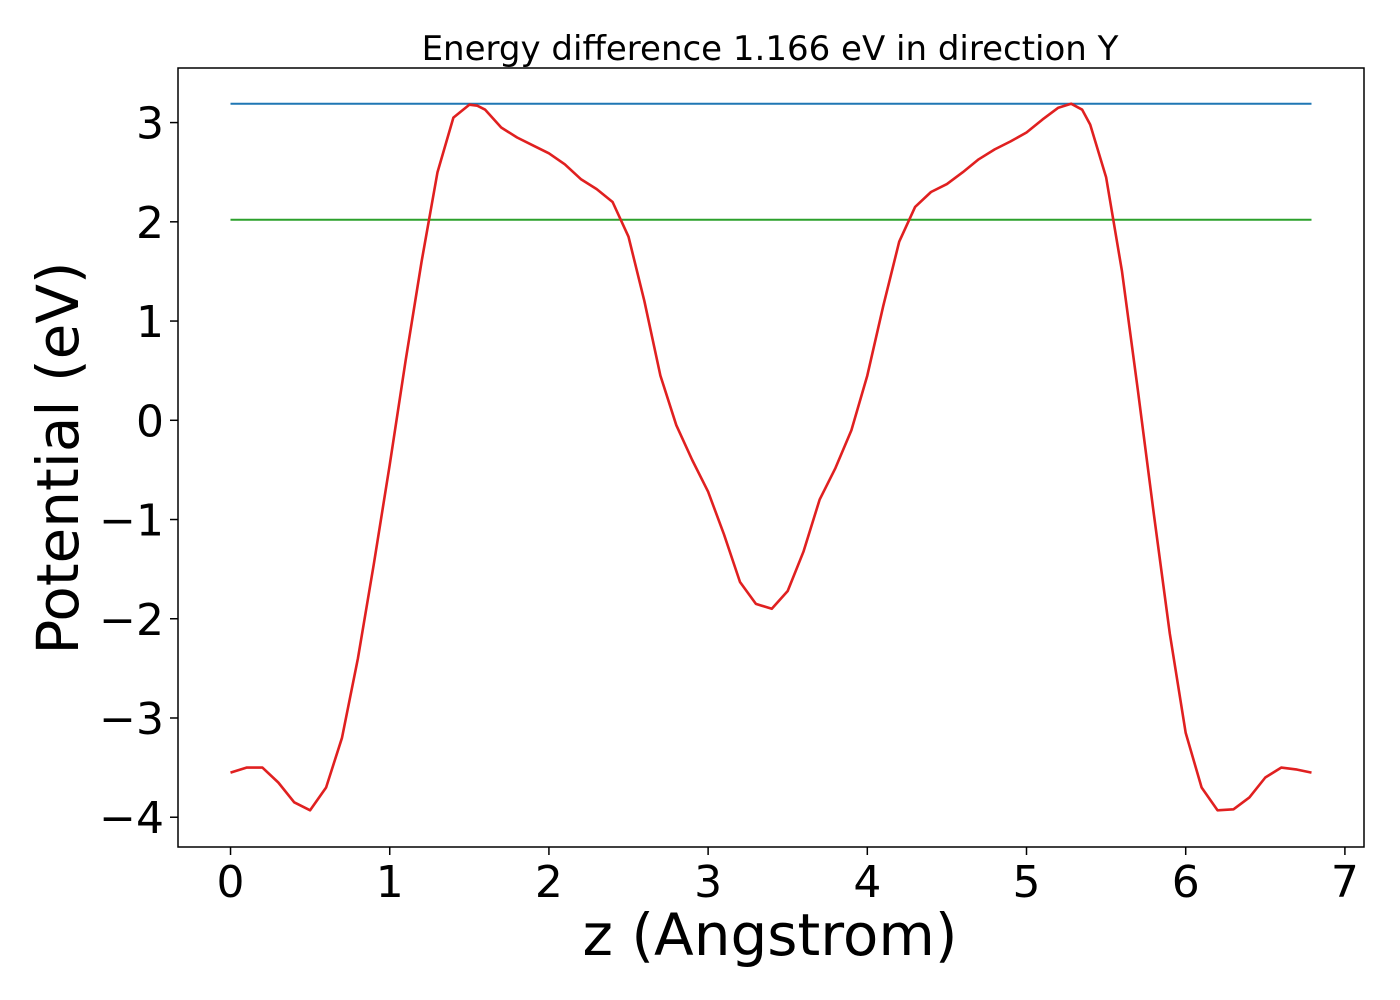  What do you see at coordinates (150, 322) in the screenshot?
I see `y-tick-label: 1` at bounding box center [150, 322].